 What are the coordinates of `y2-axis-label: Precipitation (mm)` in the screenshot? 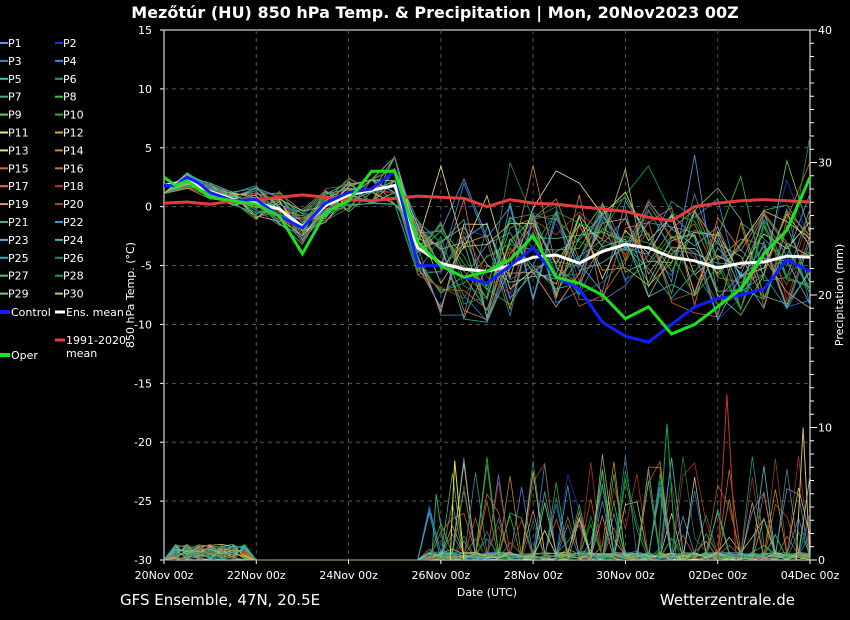 It's located at (839, 295).